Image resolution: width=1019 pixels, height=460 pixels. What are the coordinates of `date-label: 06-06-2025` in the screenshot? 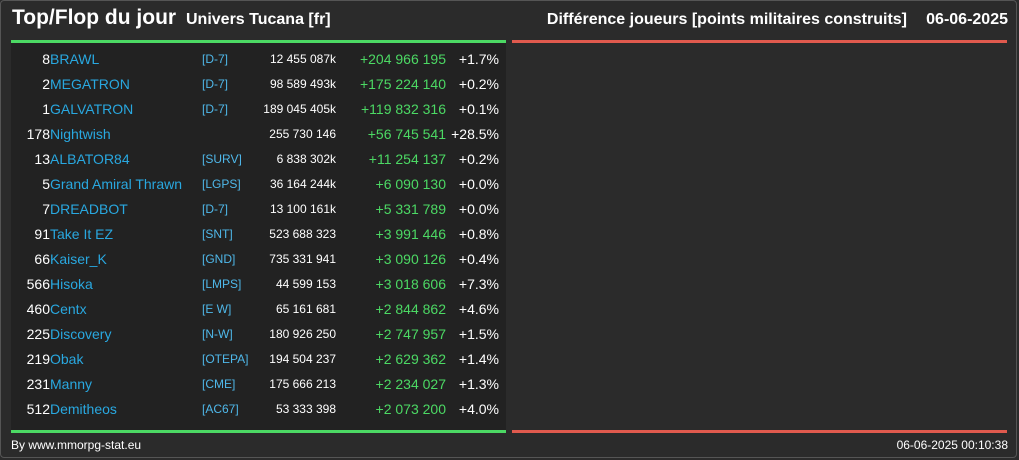 It's located at (967, 19).